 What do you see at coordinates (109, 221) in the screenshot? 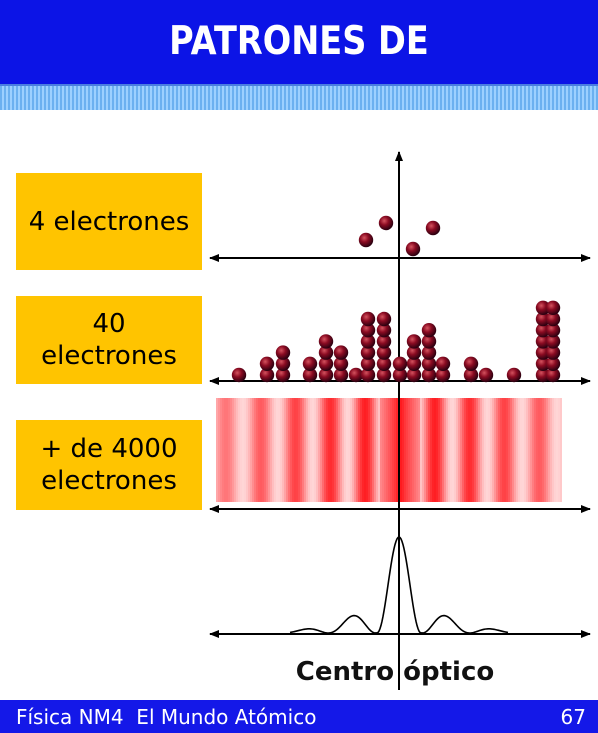
I see `label-4-electrons: 4 electrones` at bounding box center [109, 221].